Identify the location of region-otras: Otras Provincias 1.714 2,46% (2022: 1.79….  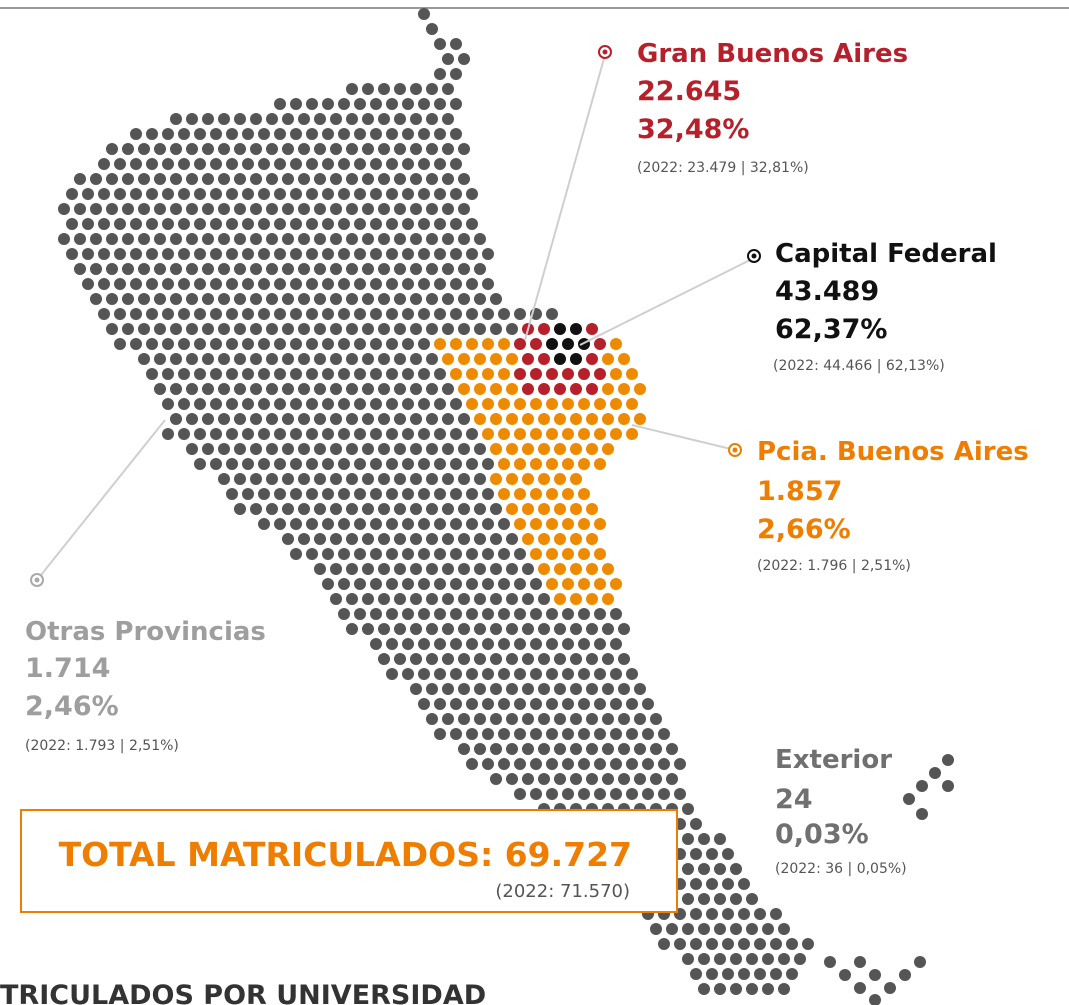
(145, 685).